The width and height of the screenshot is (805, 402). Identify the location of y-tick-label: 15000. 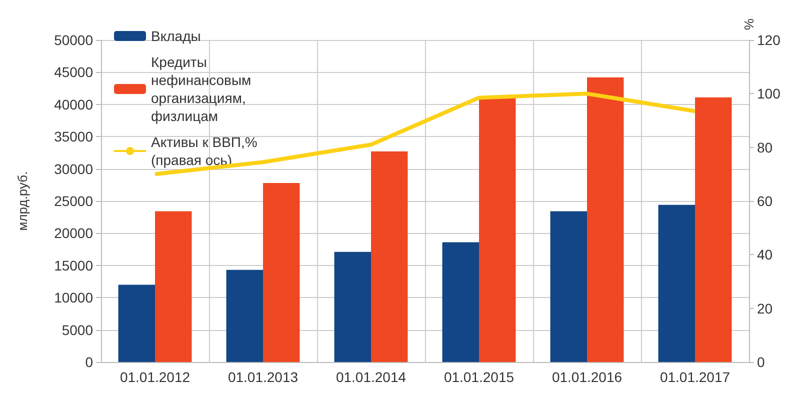
(74, 265).